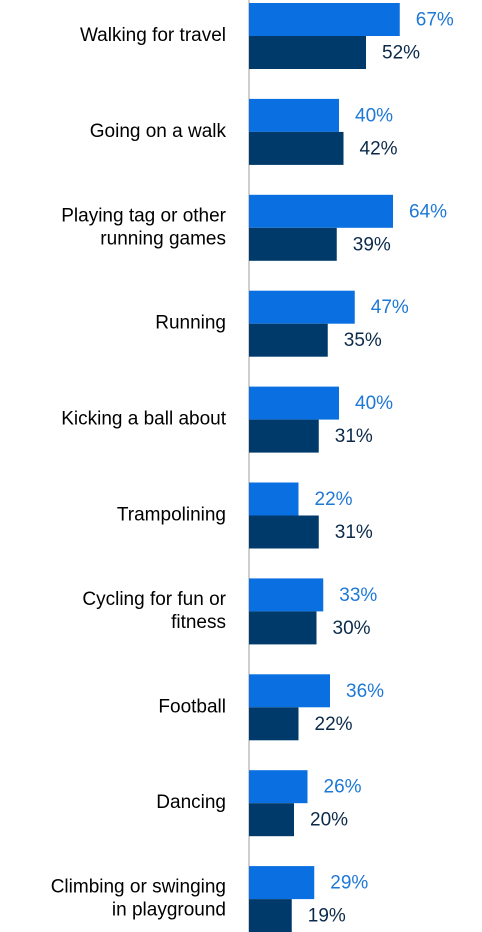 This screenshot has width=482, height=932. I want to click on value-label-series-1: 67%, so click(435, 20).